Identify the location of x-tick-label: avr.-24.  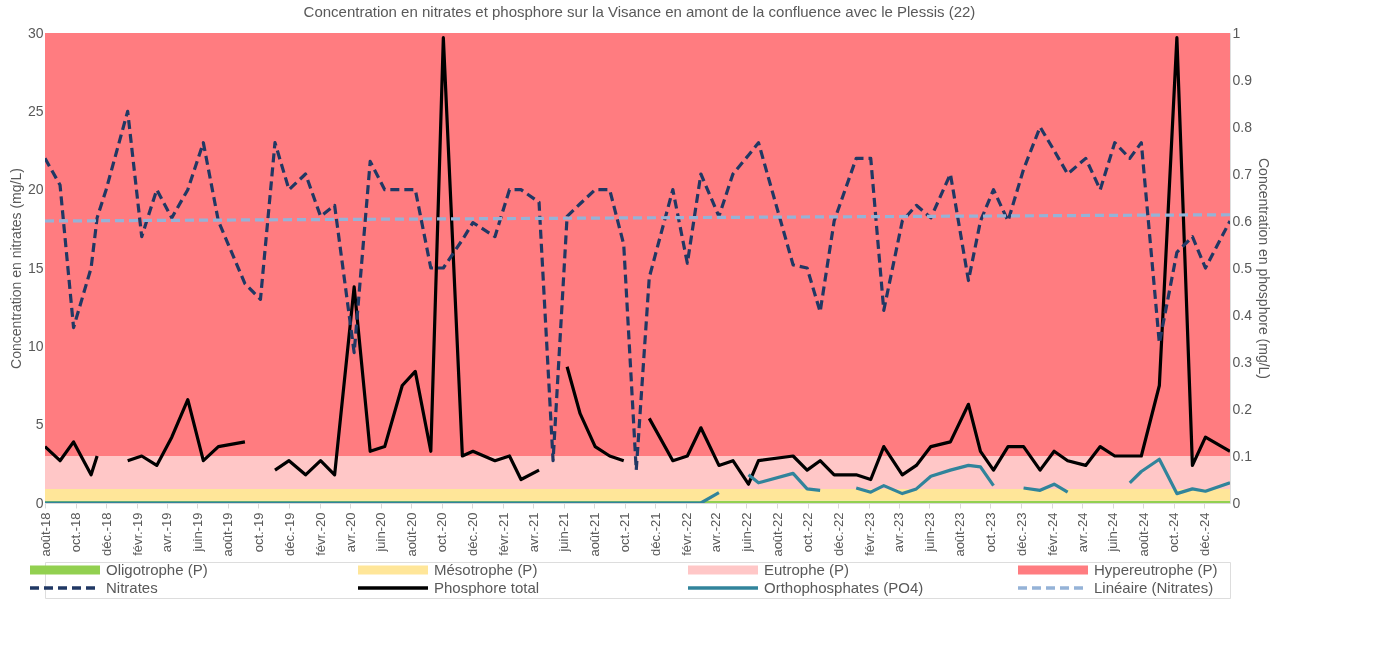
(1082, 532).